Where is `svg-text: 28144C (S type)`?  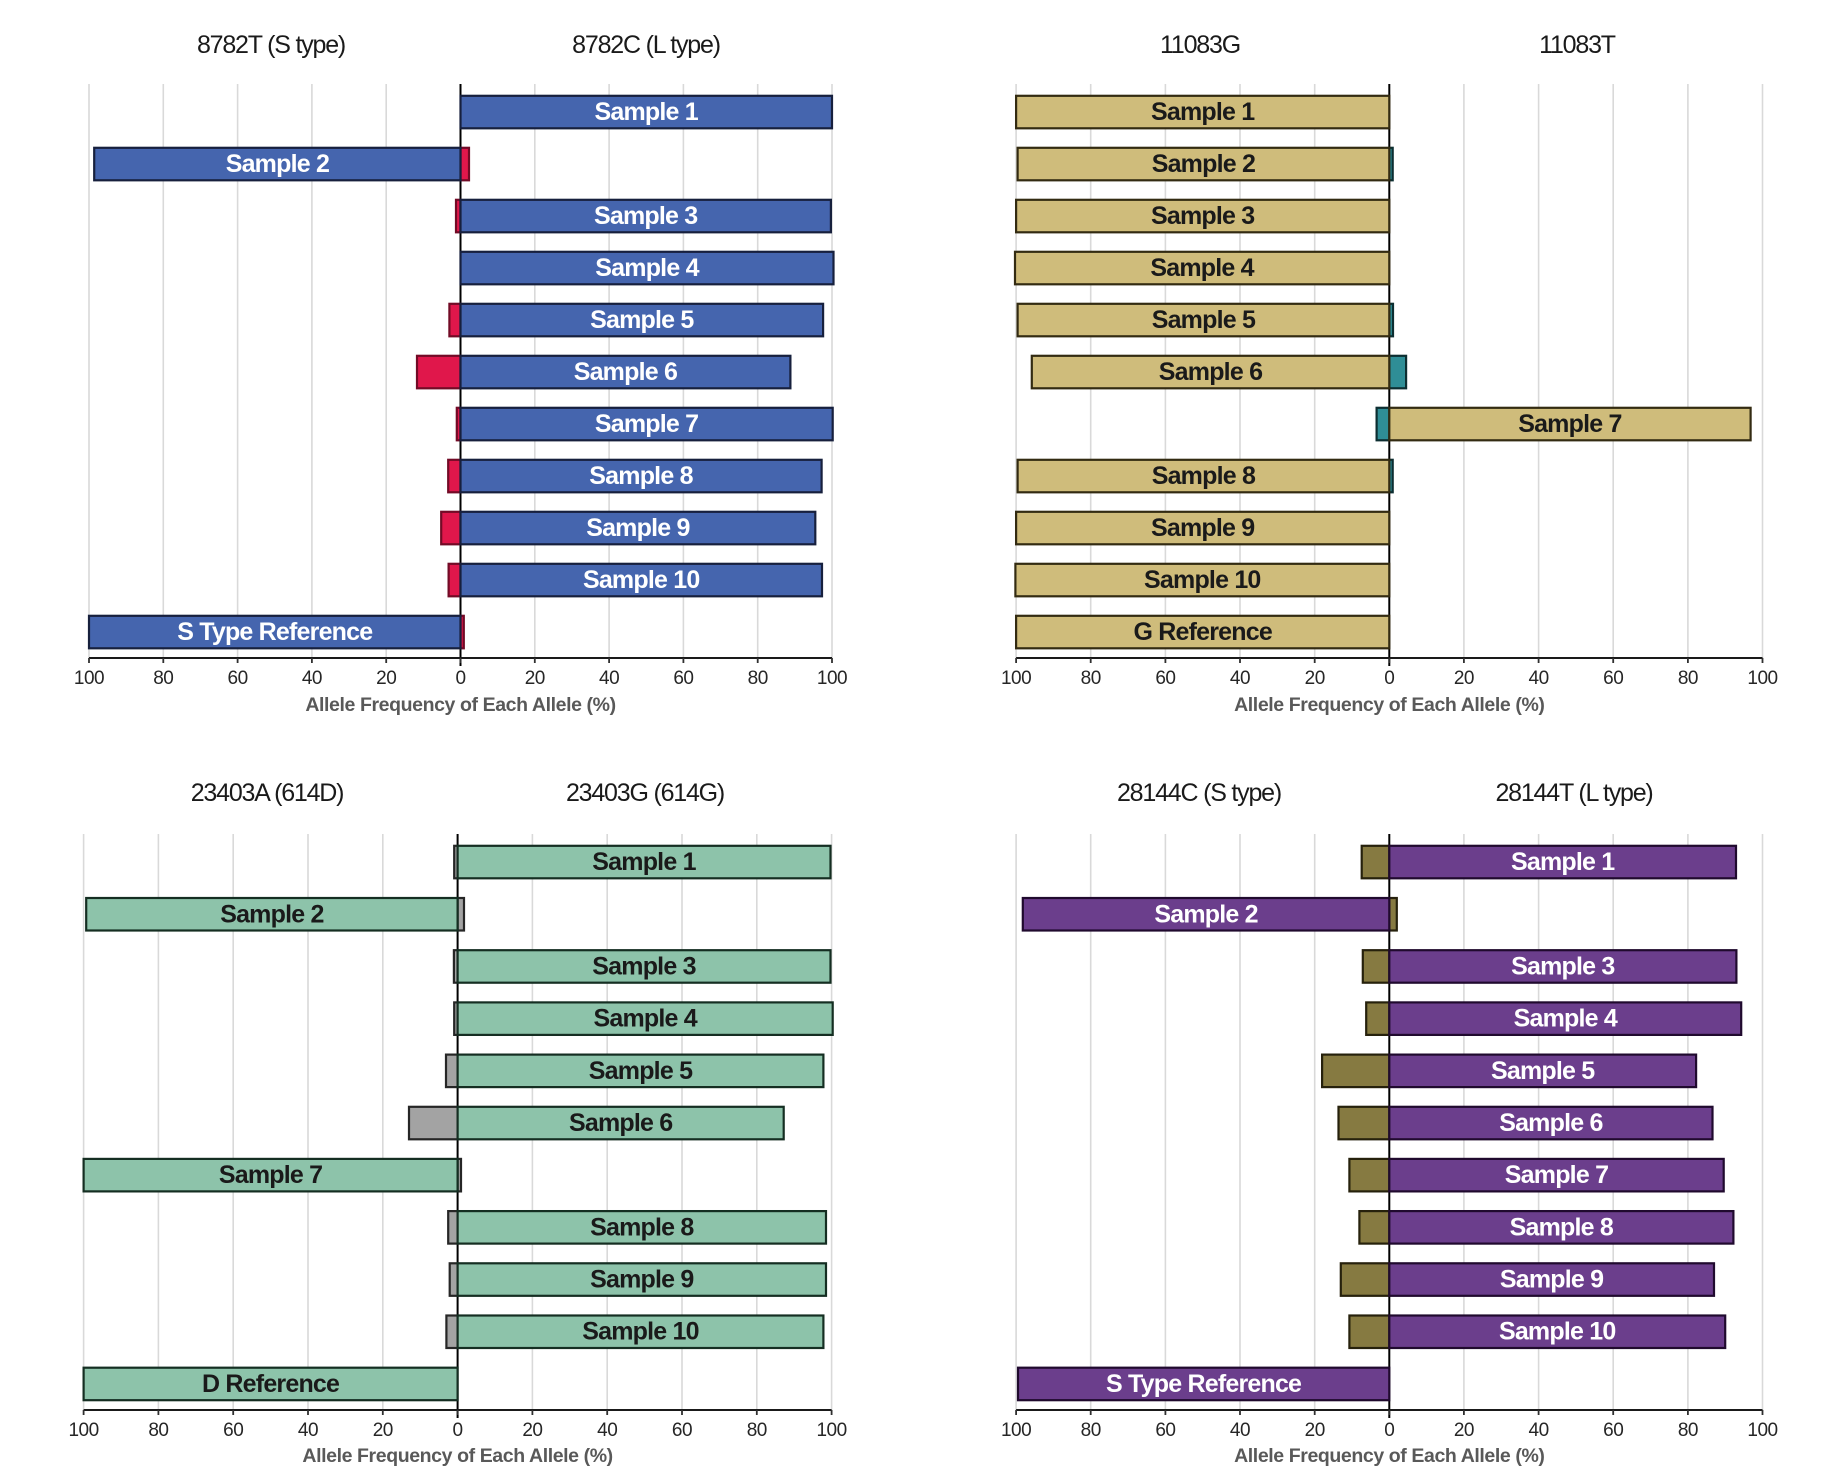
svg-text: 28144C (S type) is located at coordinates (1199, 793).